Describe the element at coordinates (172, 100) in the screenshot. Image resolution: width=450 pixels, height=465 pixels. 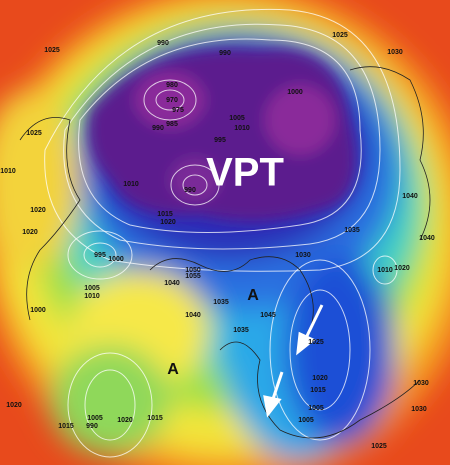
I see `isobar-label: 970` at that location.